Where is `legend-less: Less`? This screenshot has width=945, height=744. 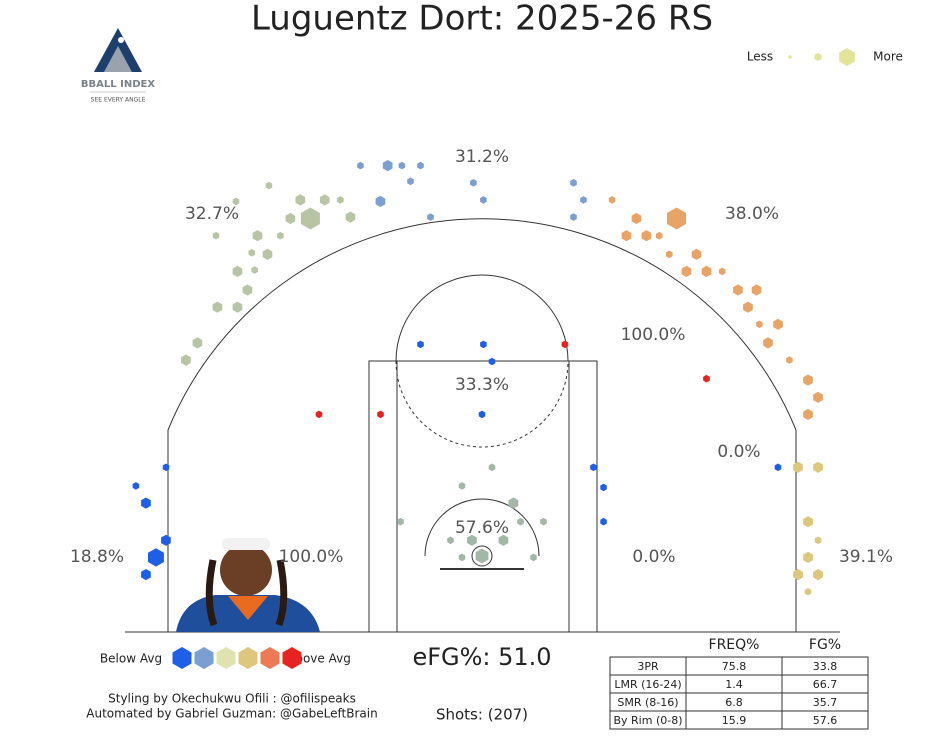
legend-less: Less is located at coordinates (760, 57).